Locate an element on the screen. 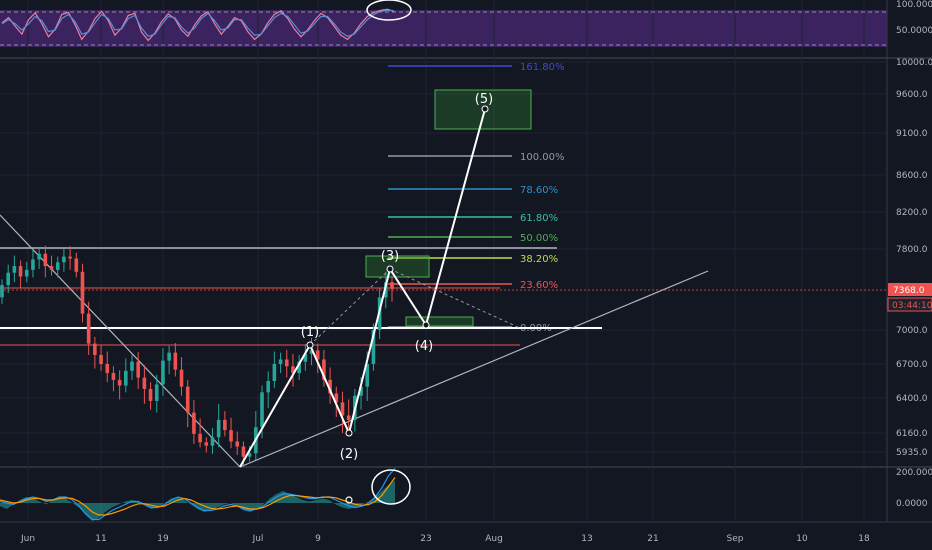  time-tick-label: Jul is located at coordinates (258, 539).